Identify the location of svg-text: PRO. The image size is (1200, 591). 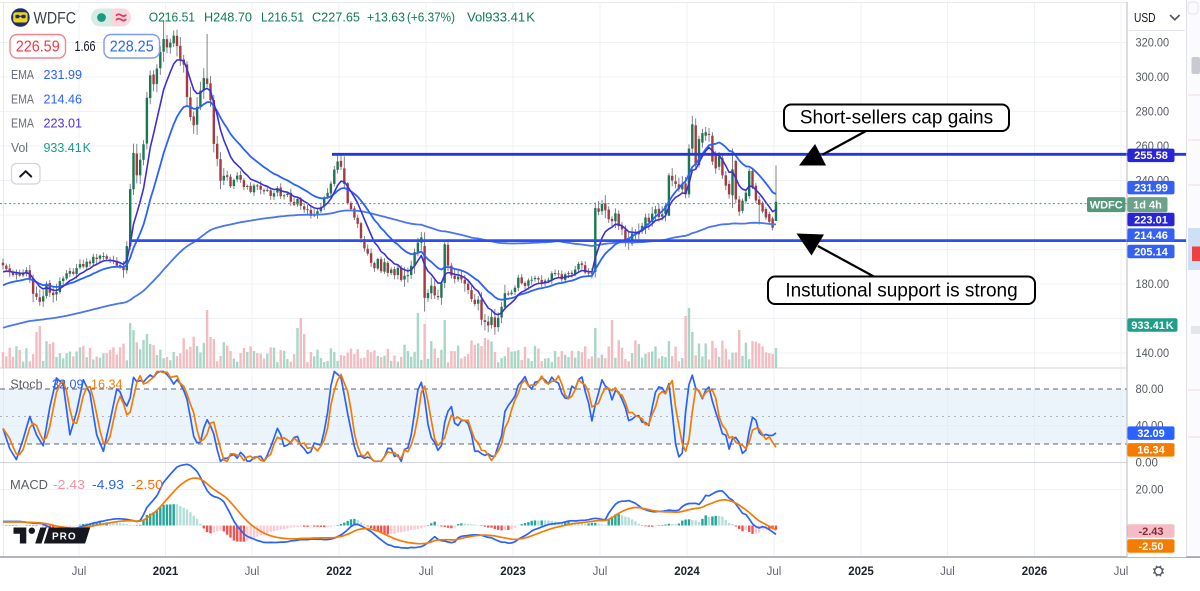
(64, 536).